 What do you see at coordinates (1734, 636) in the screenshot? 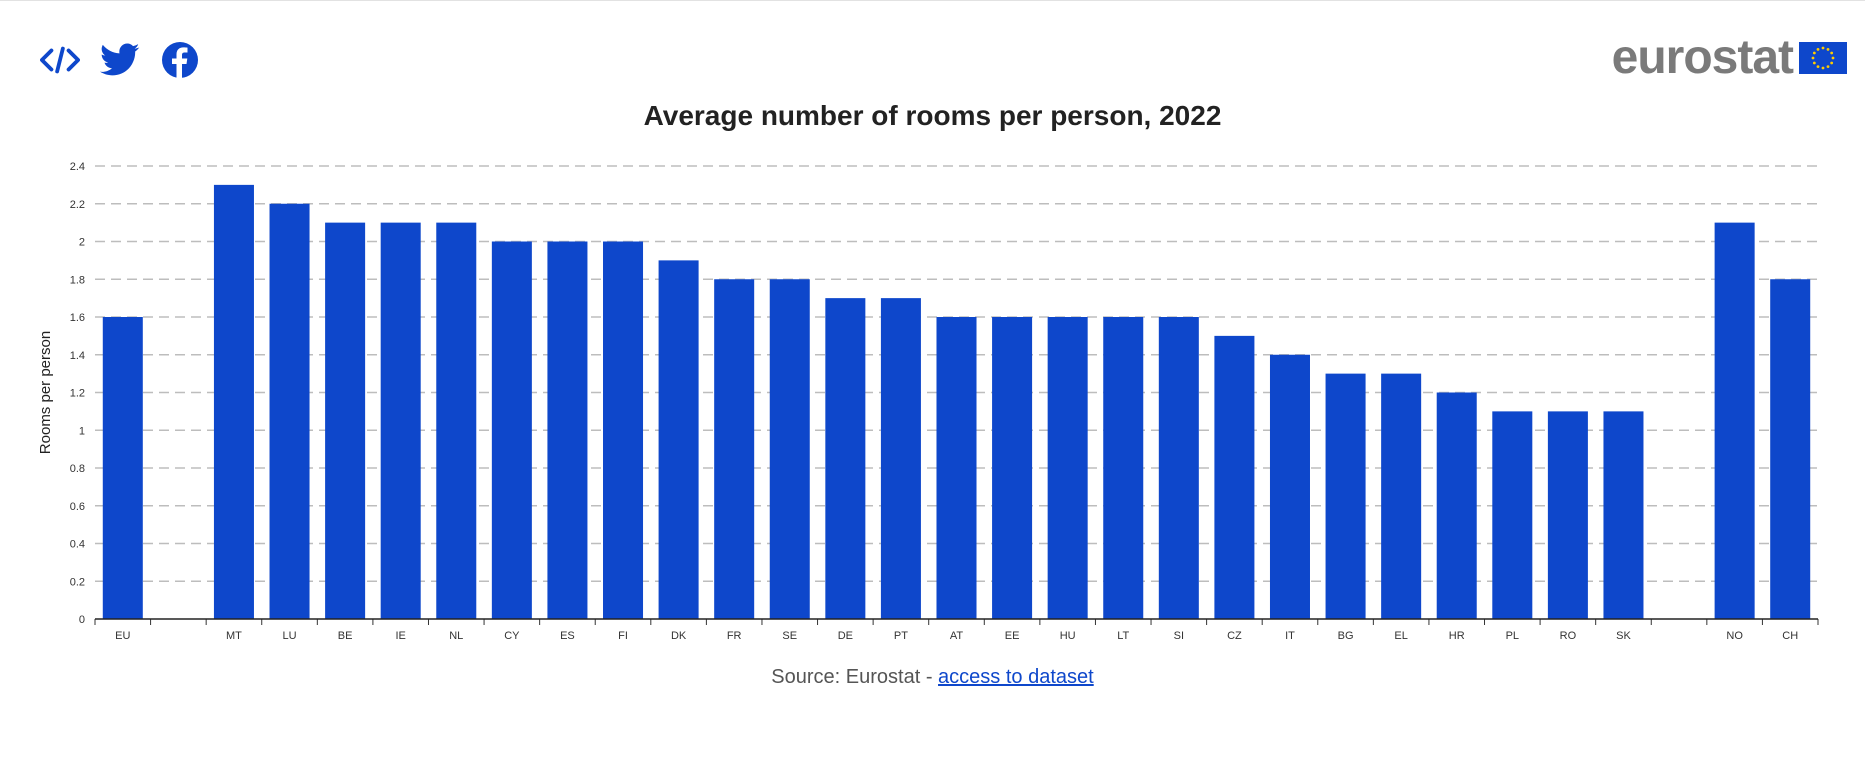
I see `x-tick-label: NO` at bounding box center [1734, 636].